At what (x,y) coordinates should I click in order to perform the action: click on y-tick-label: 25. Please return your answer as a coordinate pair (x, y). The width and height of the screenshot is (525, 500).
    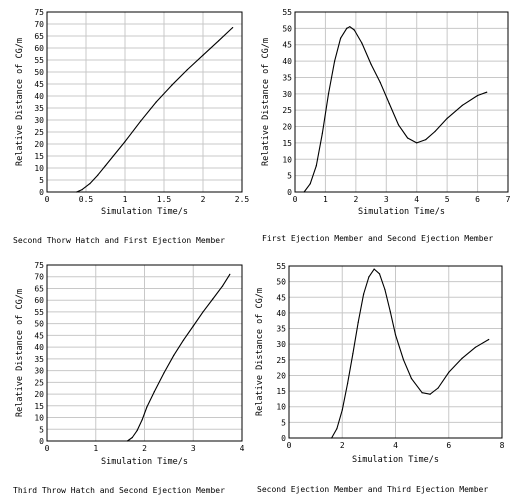
    Looking at the image, I should click on (39, 132).